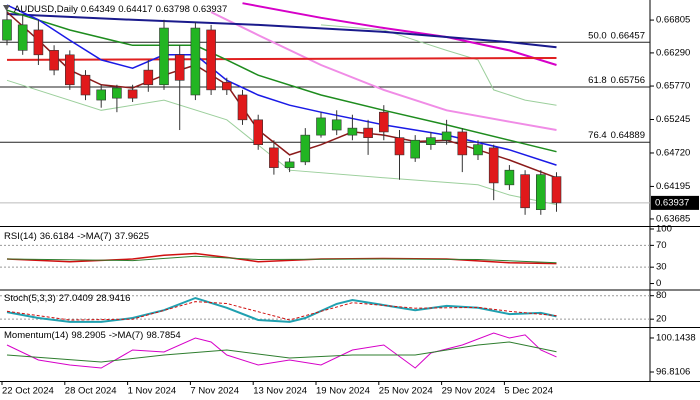 This screenshot has height=400, width=700. What do you see at coordinates (664, 229) in the screenshot?
I see `y-tick-label: 100` at bounding box center [664, 229].